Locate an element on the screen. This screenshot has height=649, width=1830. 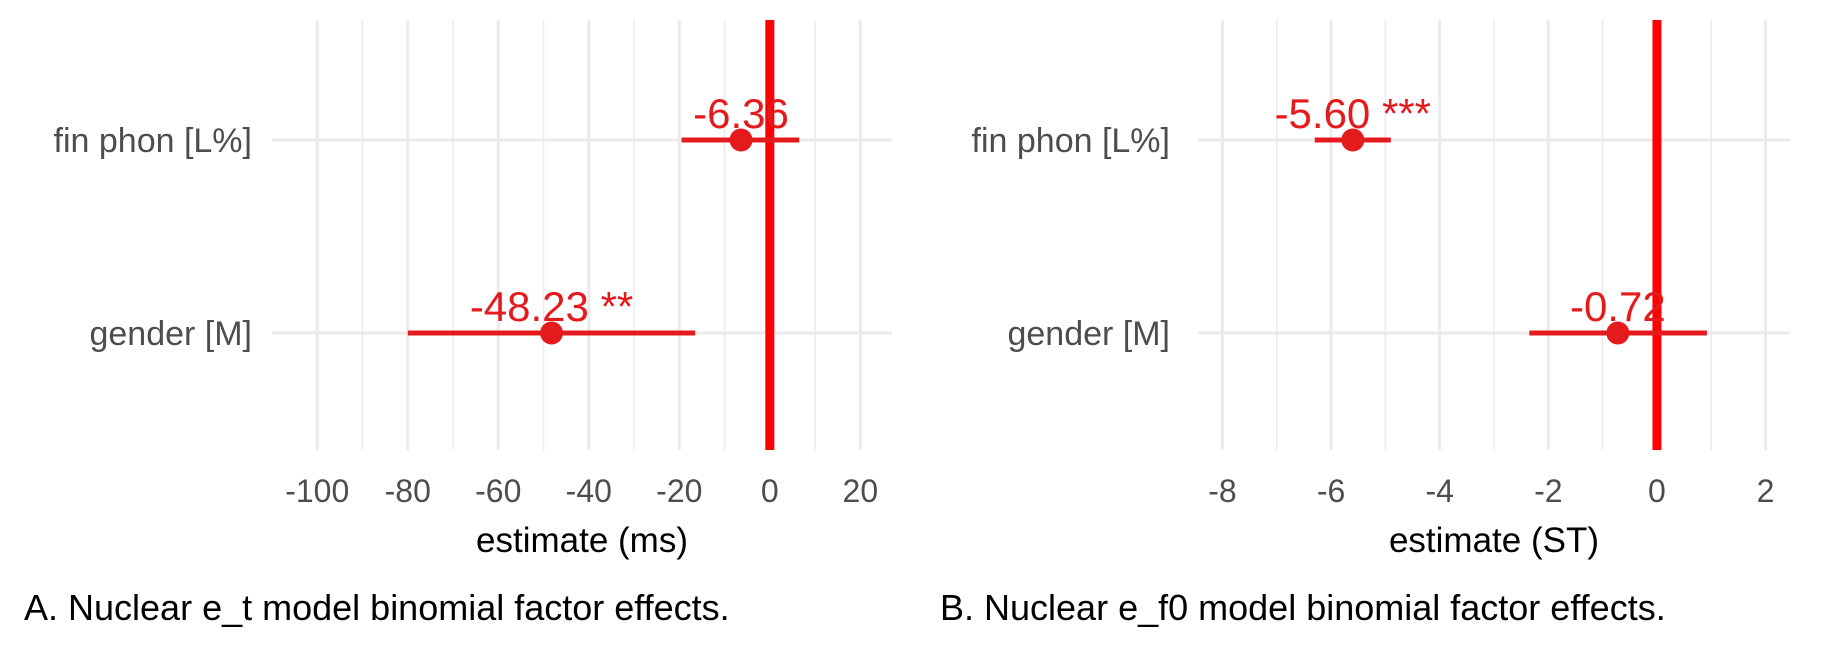
estimate-label: -5.60 *** is located at coordinates (1353, 113).